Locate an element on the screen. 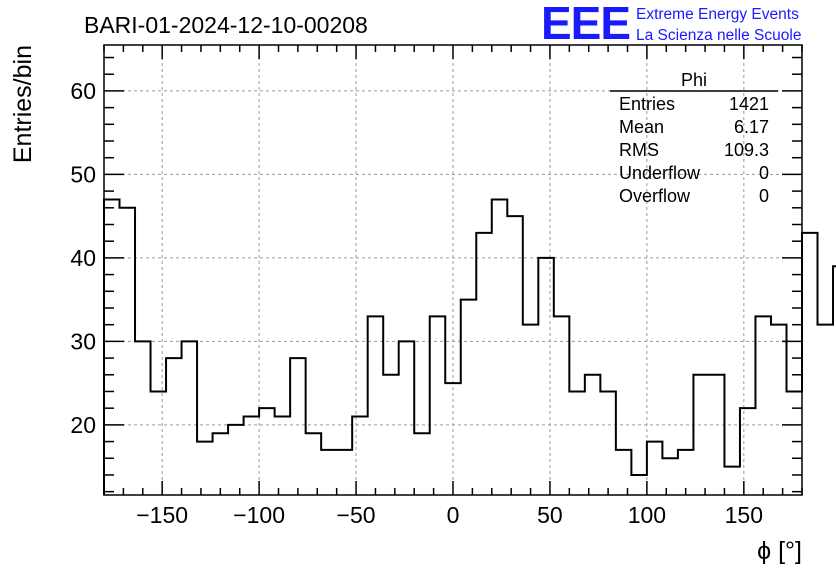  y-tick-label: 20 is located at coordinates (83, 425).